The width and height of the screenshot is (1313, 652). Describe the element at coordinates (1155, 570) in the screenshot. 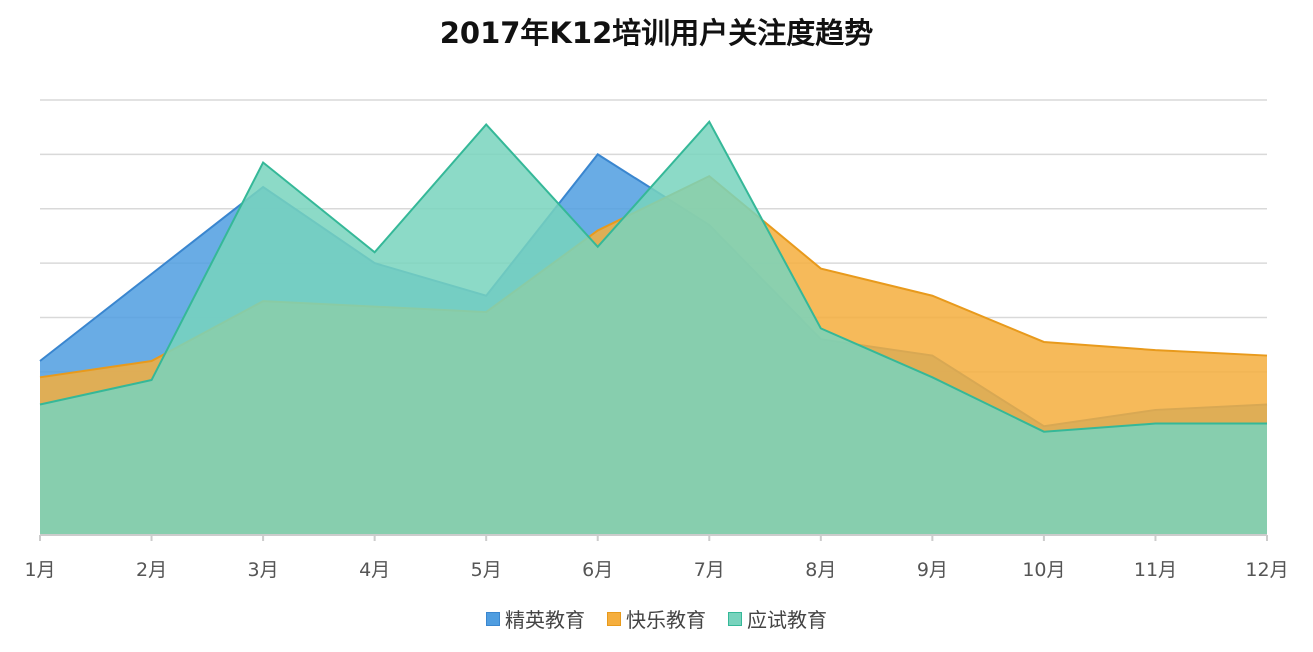

I see `x-tick-label: 11月` at that location.